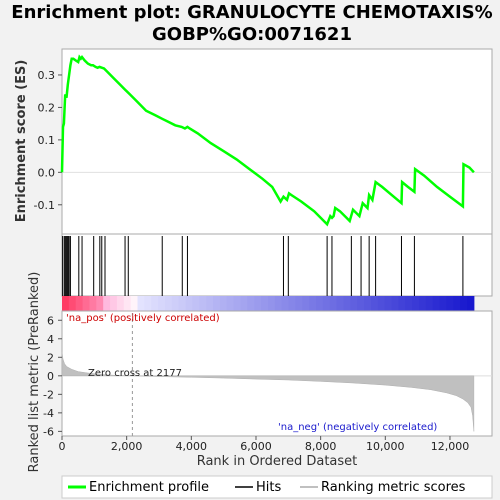 The width and height of the screenshot is (500, 500). What do you see at coordinates (21, 141) in the screenshot?
I see `es-y-axis-label: Enrichment score (ES)` at bounding box center [21, 141].